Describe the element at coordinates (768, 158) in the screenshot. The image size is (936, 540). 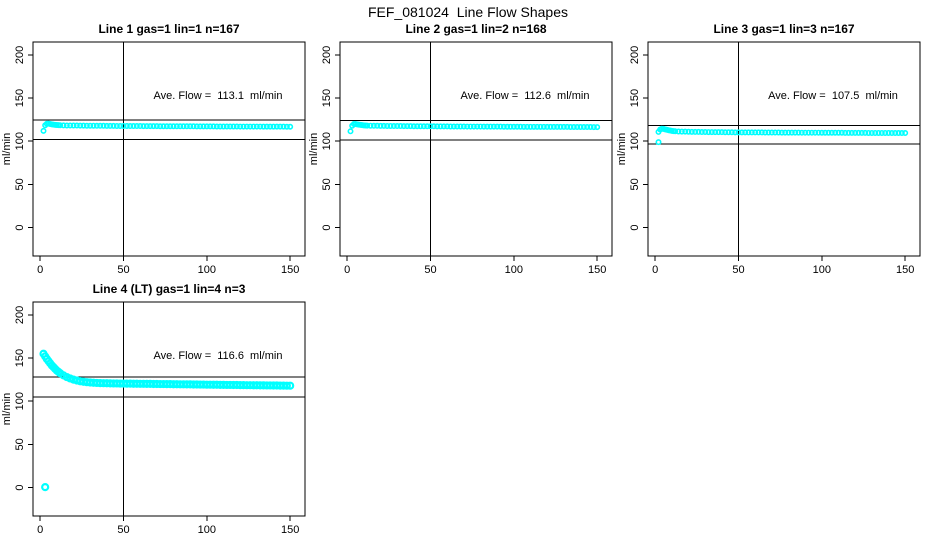
I see `panel-plot-3: 0 50 100 150 0 50 100 150 200 ml/min` at that location.